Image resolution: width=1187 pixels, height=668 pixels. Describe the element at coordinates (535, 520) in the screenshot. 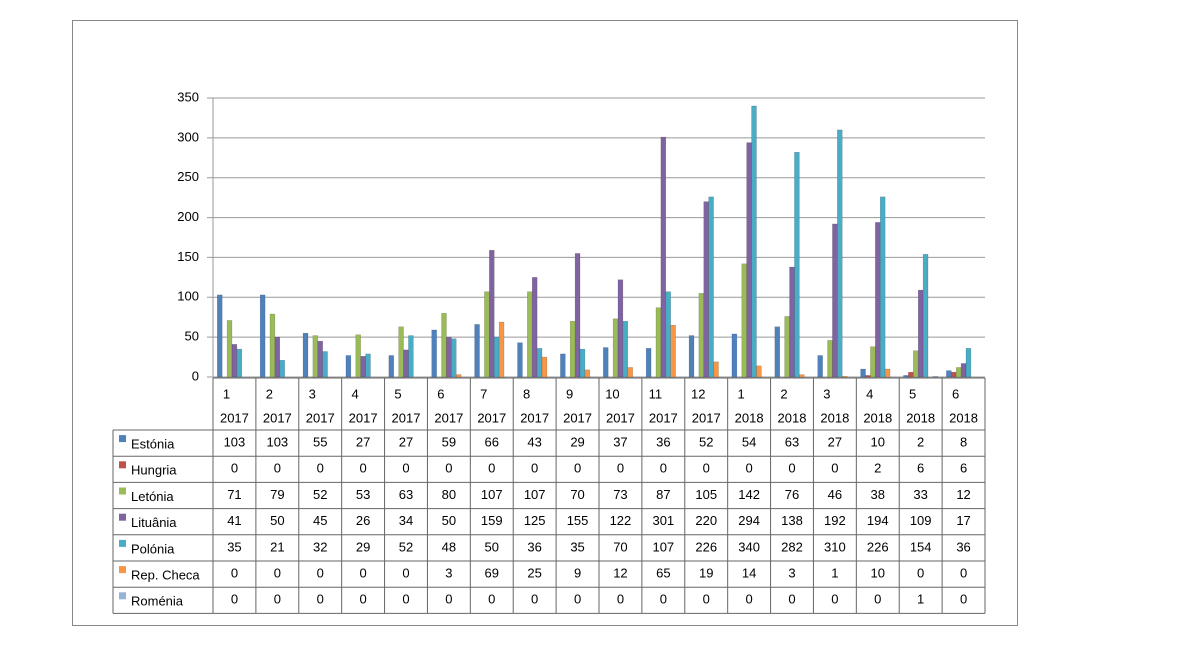

I see `table-value: 125` at that location.